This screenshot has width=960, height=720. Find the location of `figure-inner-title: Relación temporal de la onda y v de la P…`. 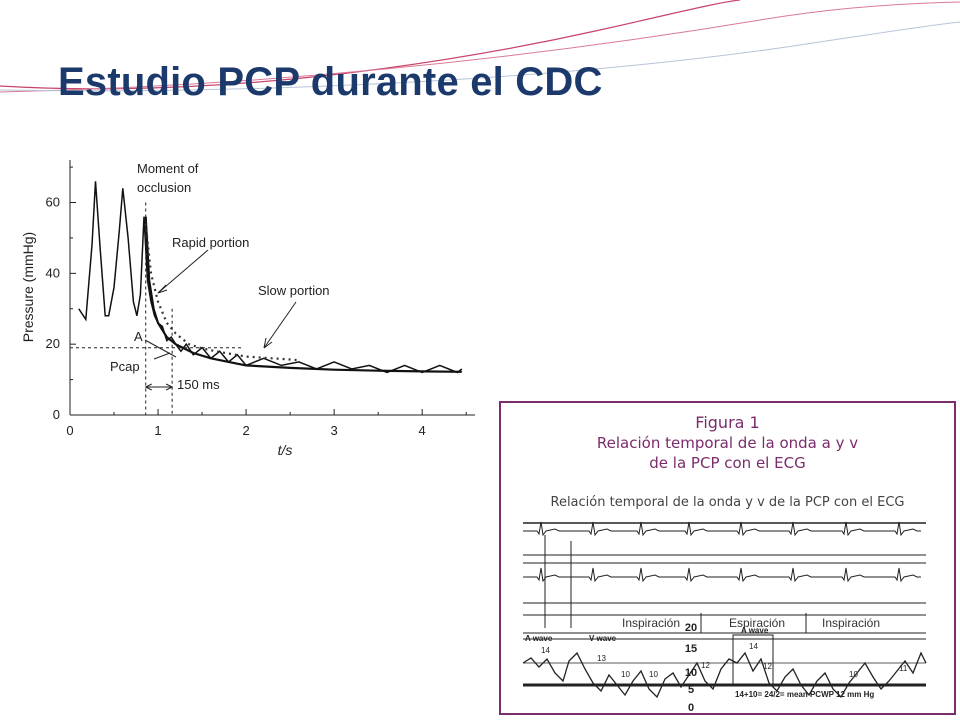

figure-inner-title: Relación temporal de la onda y v de la P… is located at coordinates (727, 502).